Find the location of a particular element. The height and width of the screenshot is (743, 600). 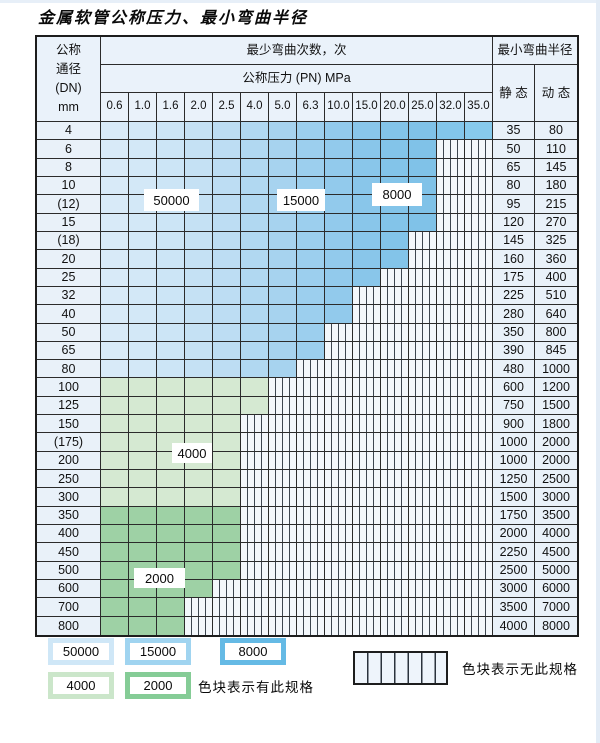

pn-column-header: 4.0 is located at coordinates (255, 107).